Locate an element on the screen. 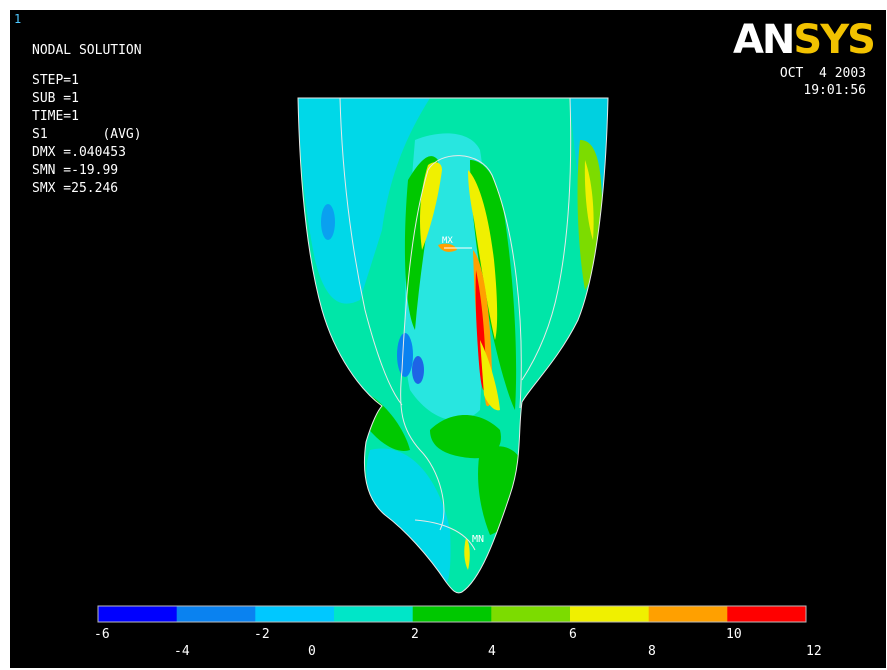  time-text: 19:01:56 is located at coordinates (834, 90).